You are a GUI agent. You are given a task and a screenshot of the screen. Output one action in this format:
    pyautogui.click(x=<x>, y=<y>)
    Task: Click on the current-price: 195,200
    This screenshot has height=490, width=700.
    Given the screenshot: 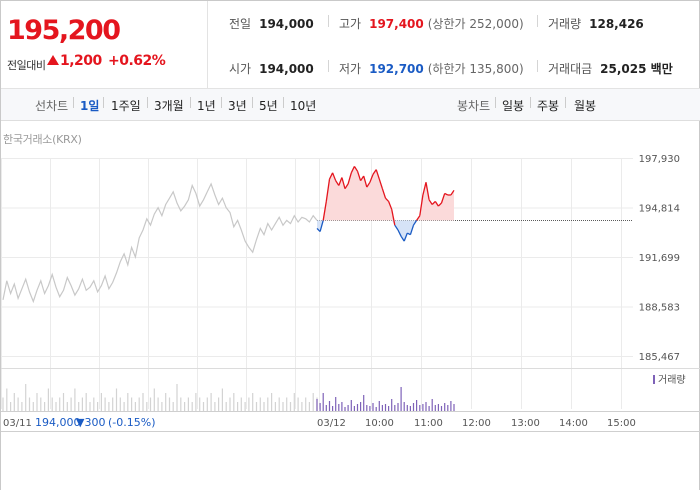 What is the action you would take?
    pyautogui.click(x=64, y=30)
    